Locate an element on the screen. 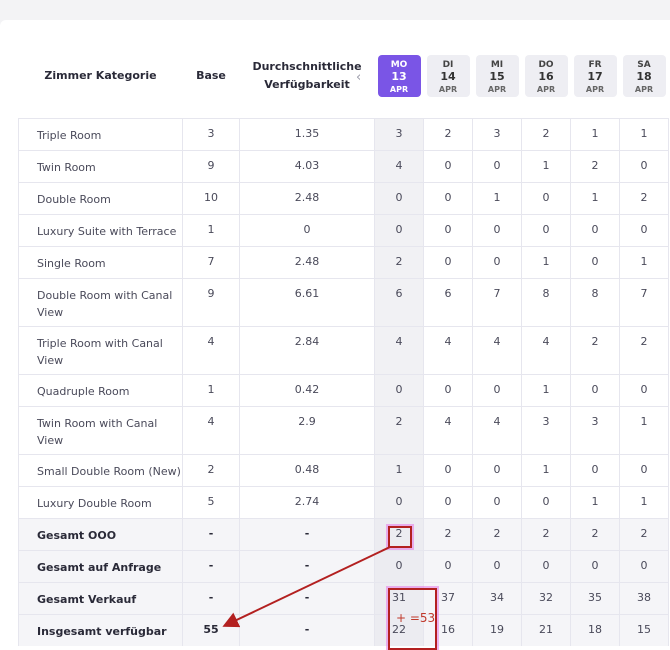  day-value: 16 is located at coordinates (448, 629).